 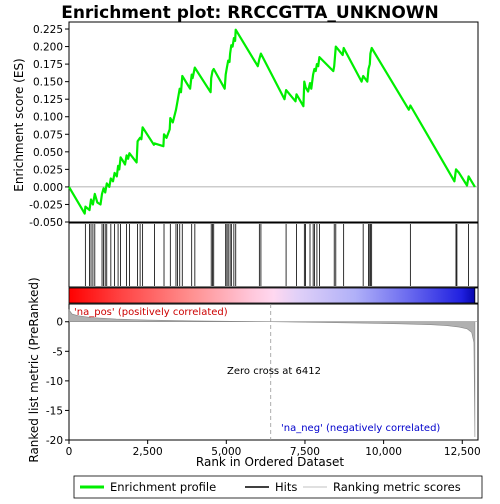 I want to click on colorbar-rect, so click(x=273, y=295).